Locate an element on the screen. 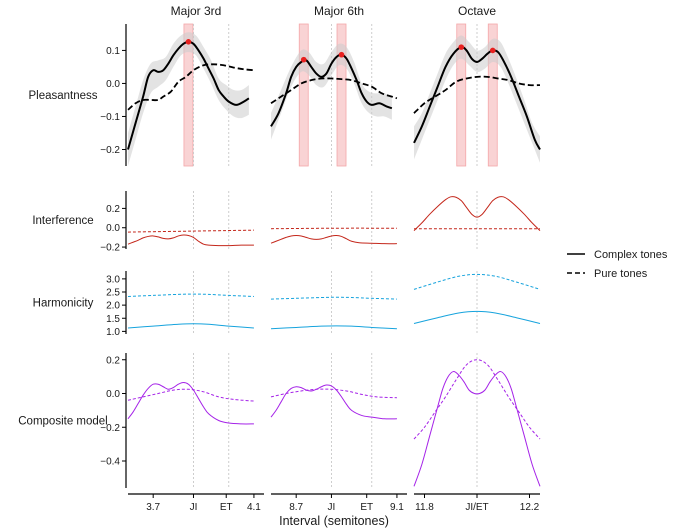  y-tick-label: −0.4 is located at coordinates (110, 462).